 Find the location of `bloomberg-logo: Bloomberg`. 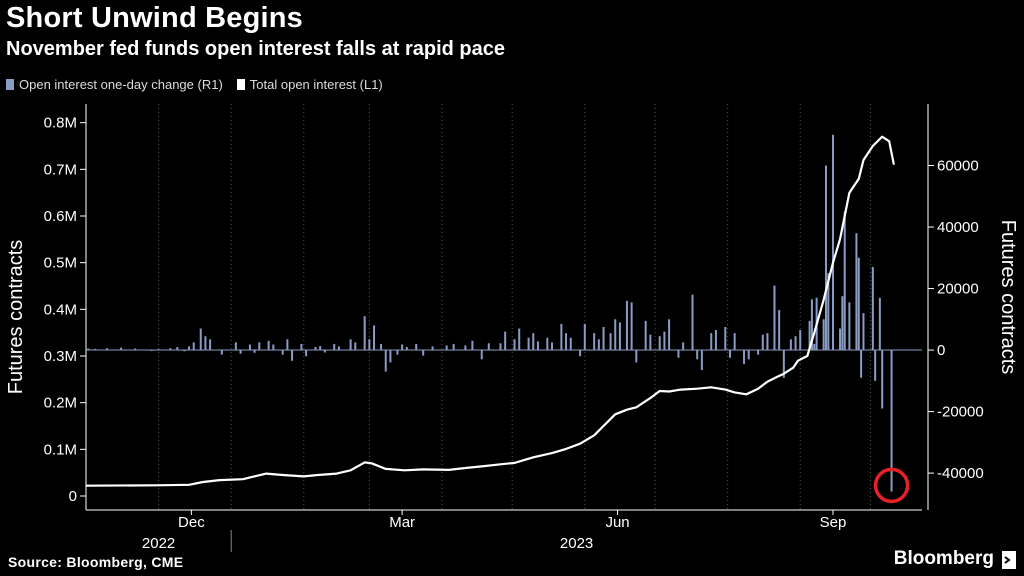

bloomberg-logo: Bloomberg is located at coordinates (943, 558).